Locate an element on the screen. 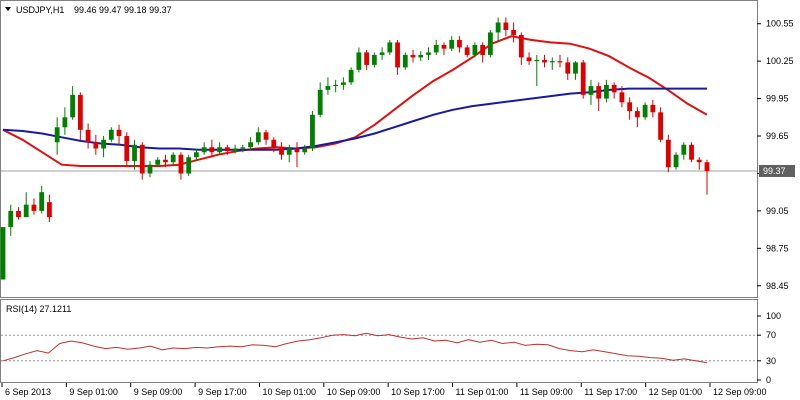 This screenshot has height=400, width=800. rsi-tick-label: 30 is located at coordinates (771, 361).